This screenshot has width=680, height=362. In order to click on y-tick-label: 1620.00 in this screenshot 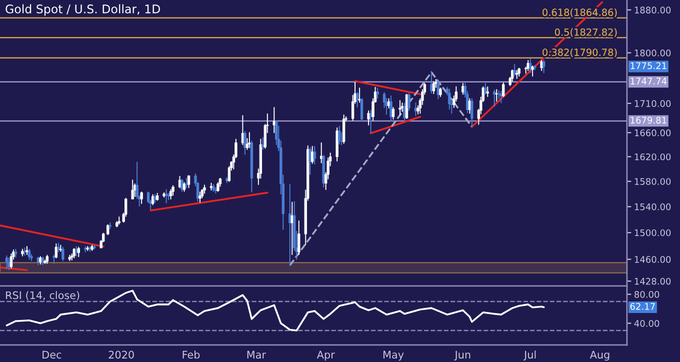, I will do `click(652, 156)`.